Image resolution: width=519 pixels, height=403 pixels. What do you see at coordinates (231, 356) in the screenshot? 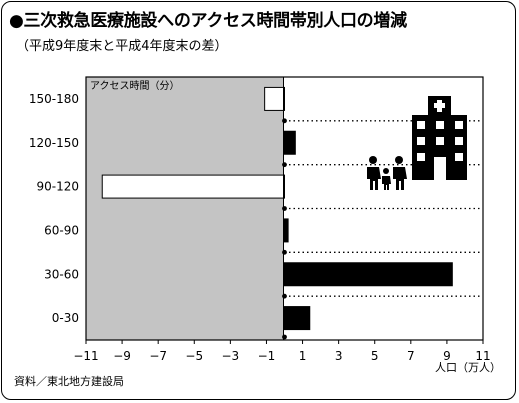
I see `x-tick-label: −3` at bounding box center [231, 356].